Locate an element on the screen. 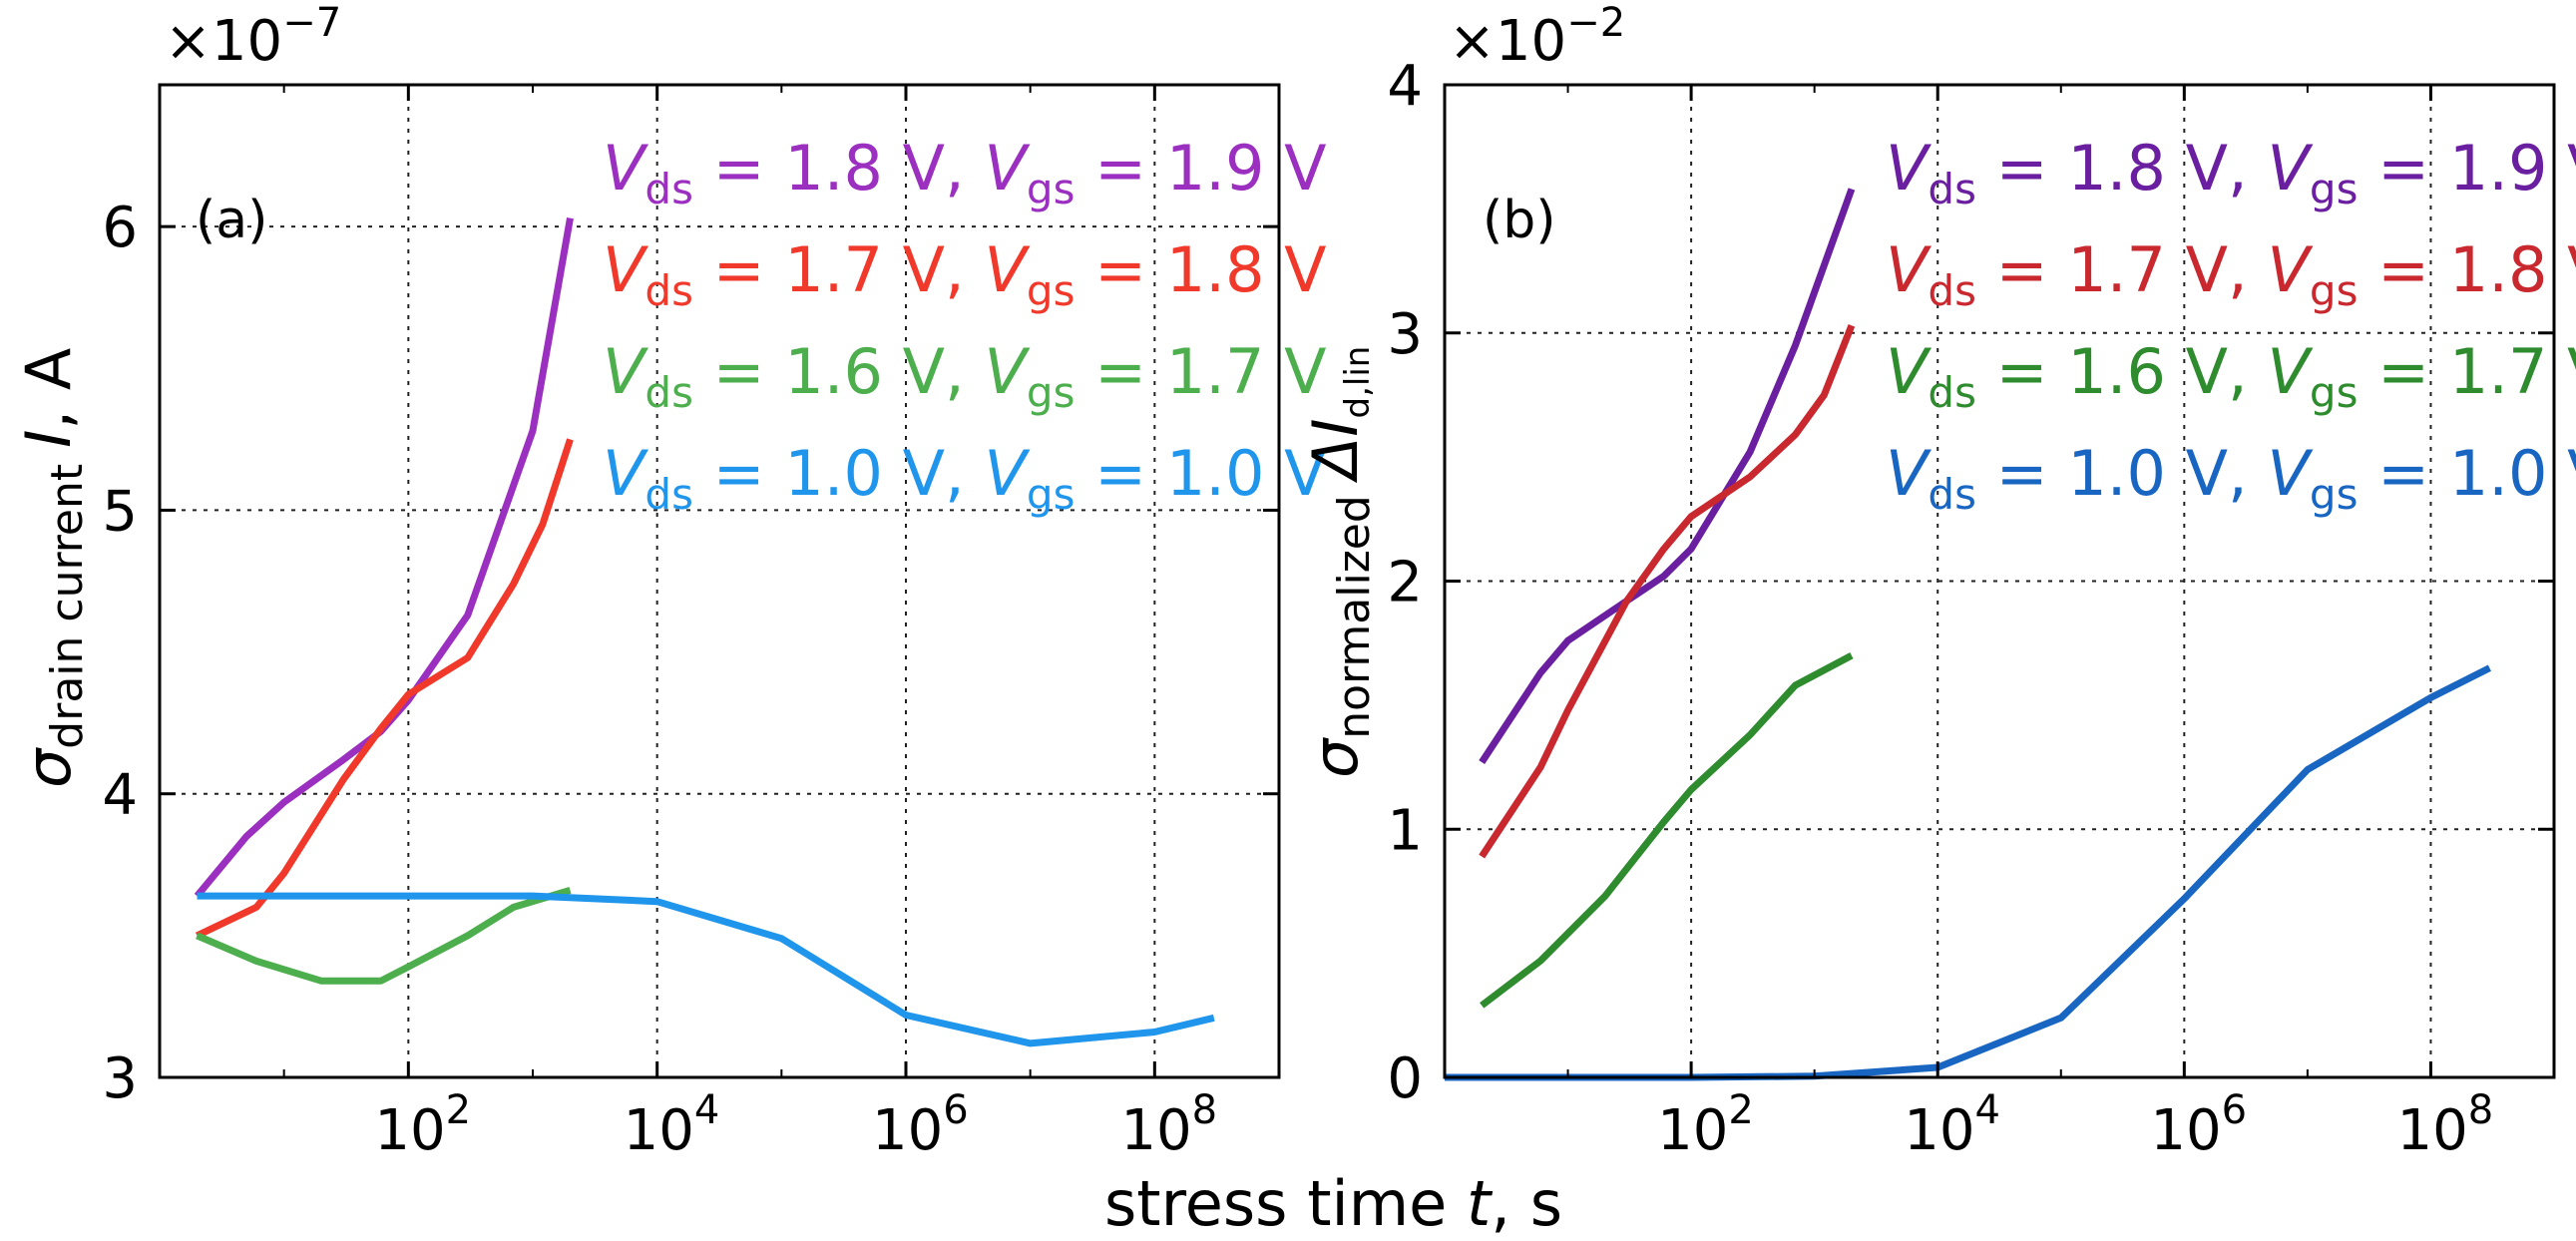  y-scale-exp-b: −2 is located at coordinates (1595, 23).